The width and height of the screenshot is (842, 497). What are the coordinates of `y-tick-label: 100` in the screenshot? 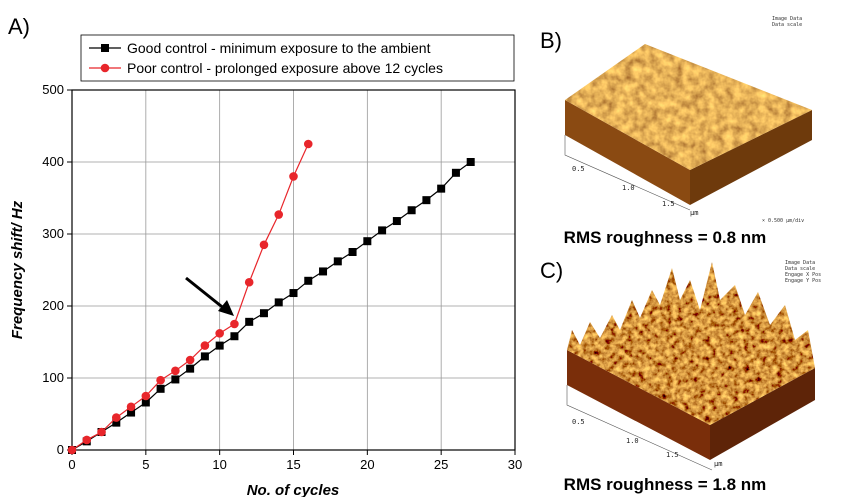 It's located at (53, 377).